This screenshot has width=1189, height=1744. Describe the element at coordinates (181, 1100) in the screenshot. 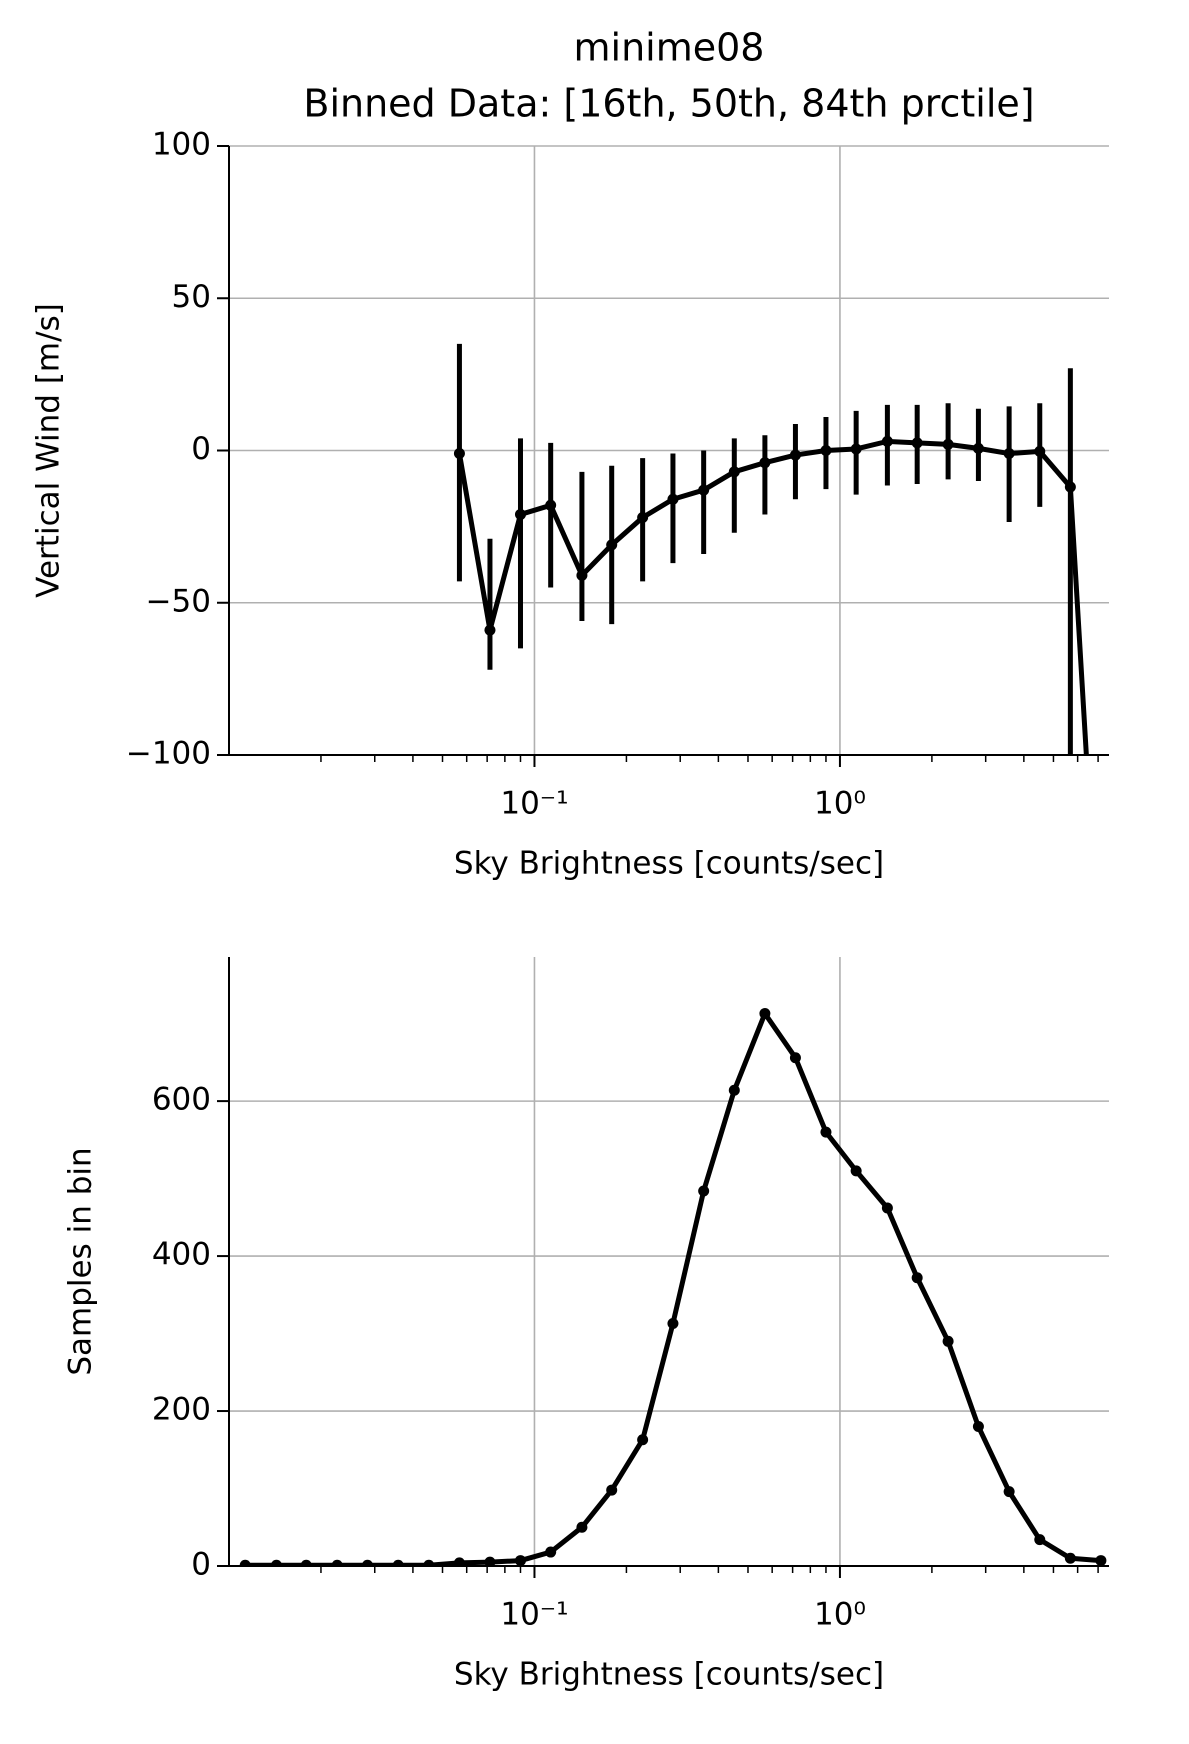

I see `y-tick-label: 600` at that location.